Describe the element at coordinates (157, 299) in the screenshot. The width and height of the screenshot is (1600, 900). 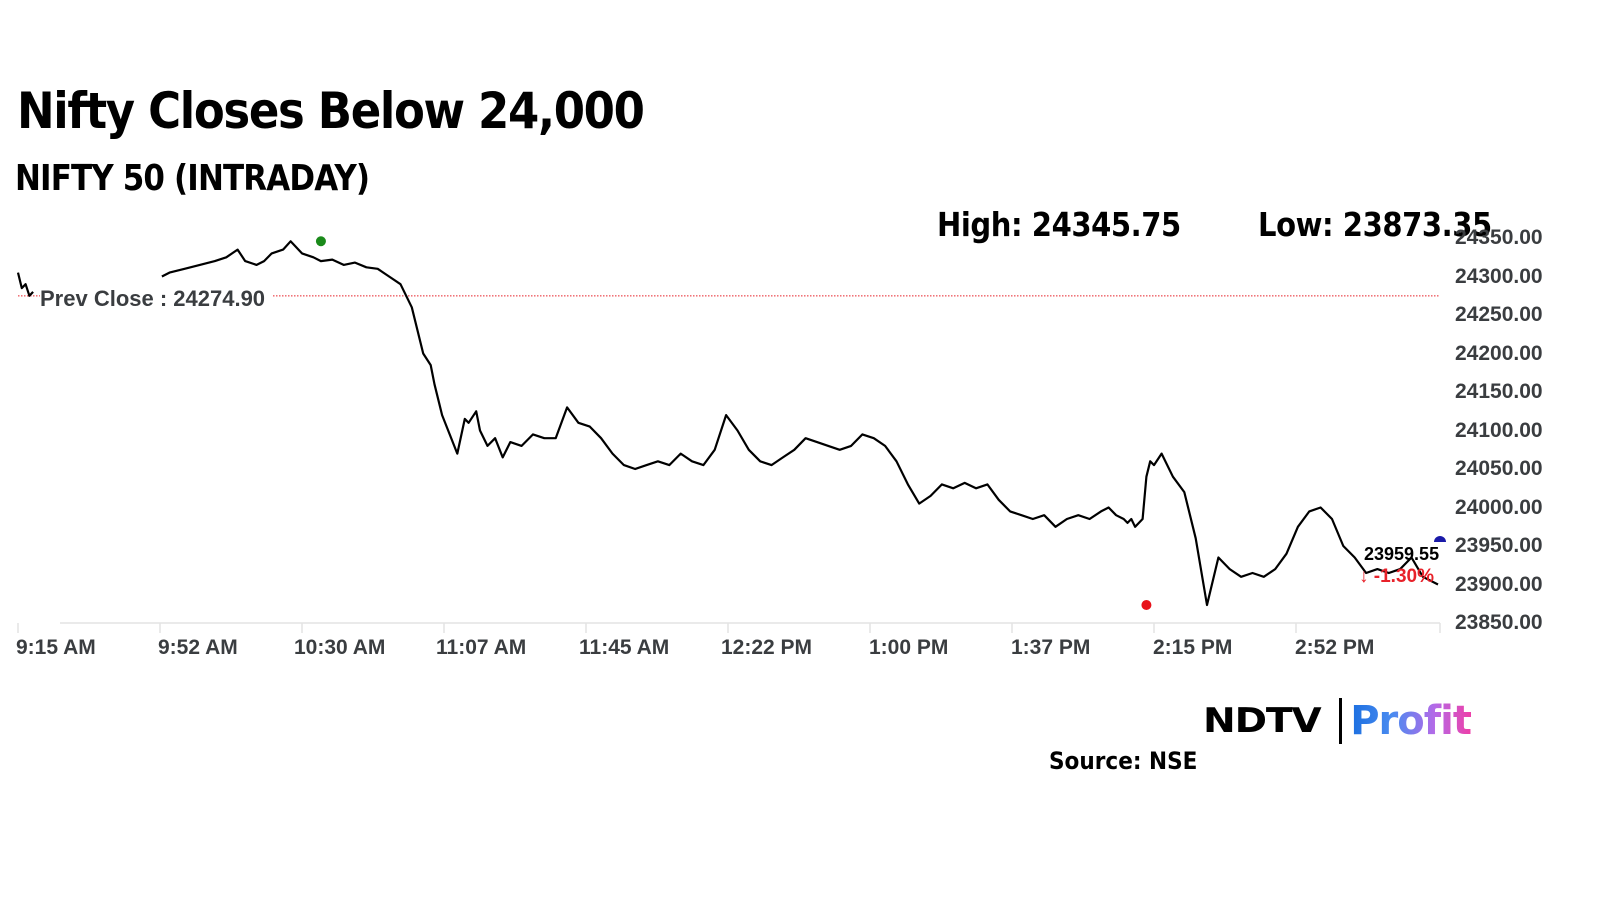
I see `prev-close-label: Prev Close : 24274.90` at that location.